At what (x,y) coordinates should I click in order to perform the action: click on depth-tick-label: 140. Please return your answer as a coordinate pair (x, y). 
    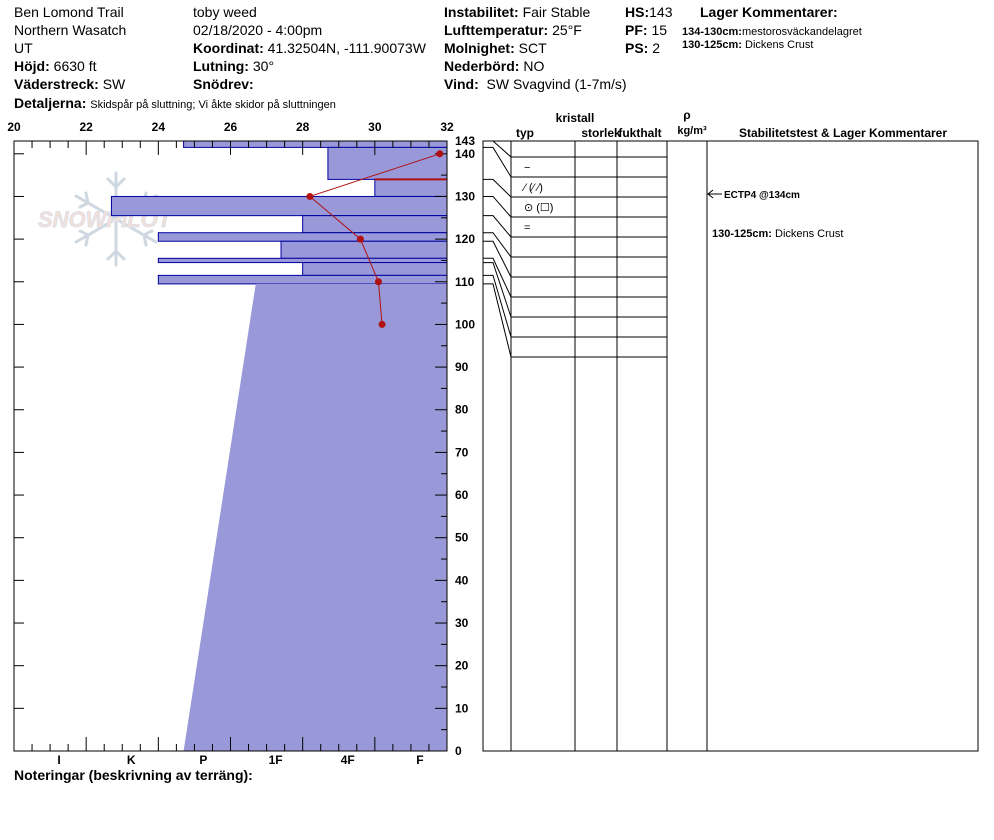
    Looking at the image, I should click on (465, 154).